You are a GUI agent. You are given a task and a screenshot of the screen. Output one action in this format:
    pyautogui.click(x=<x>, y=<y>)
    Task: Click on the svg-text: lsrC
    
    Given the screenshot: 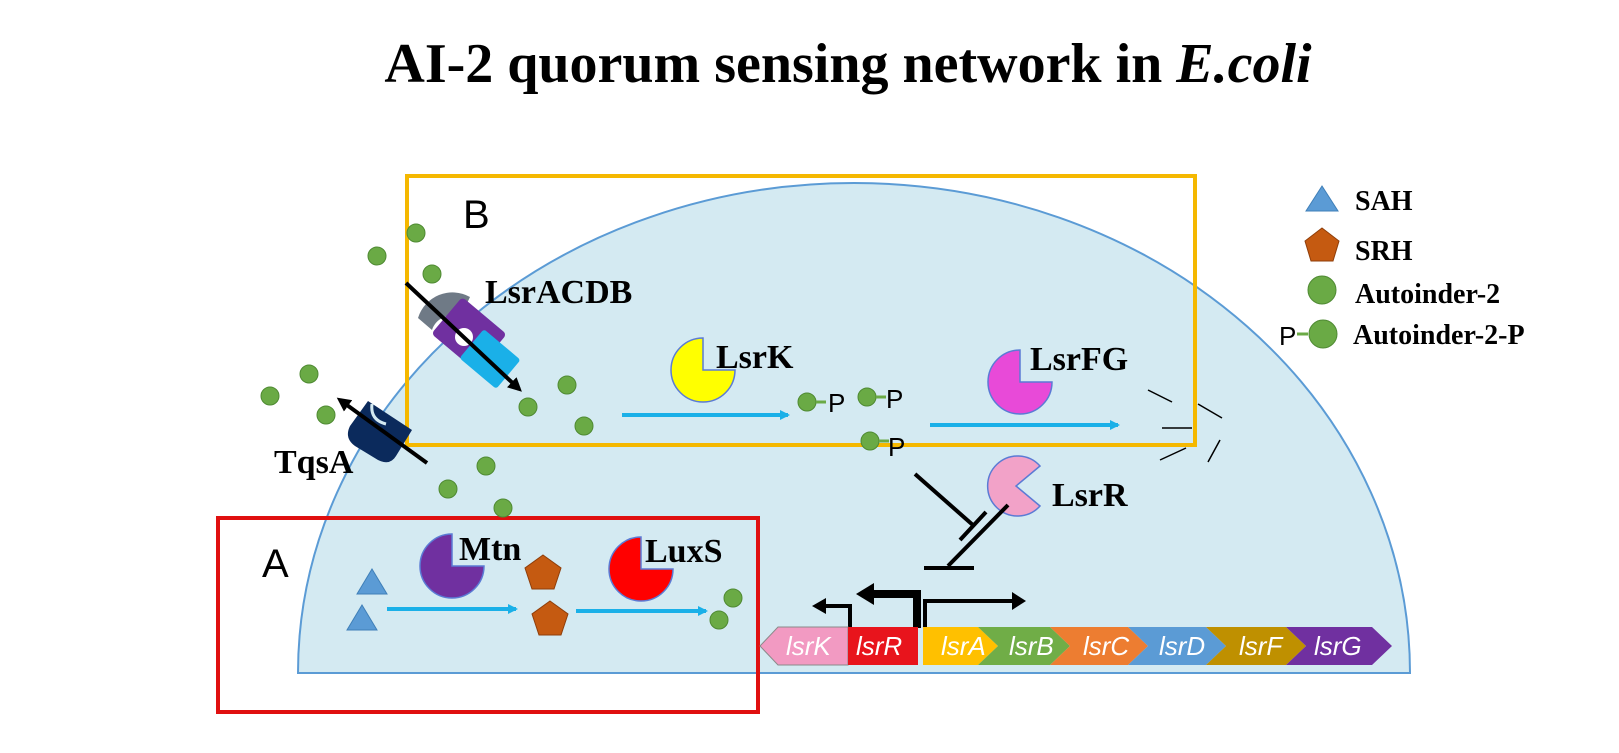 What is the action you would take?
    pyautogui.click(x=1106, y=646)
    